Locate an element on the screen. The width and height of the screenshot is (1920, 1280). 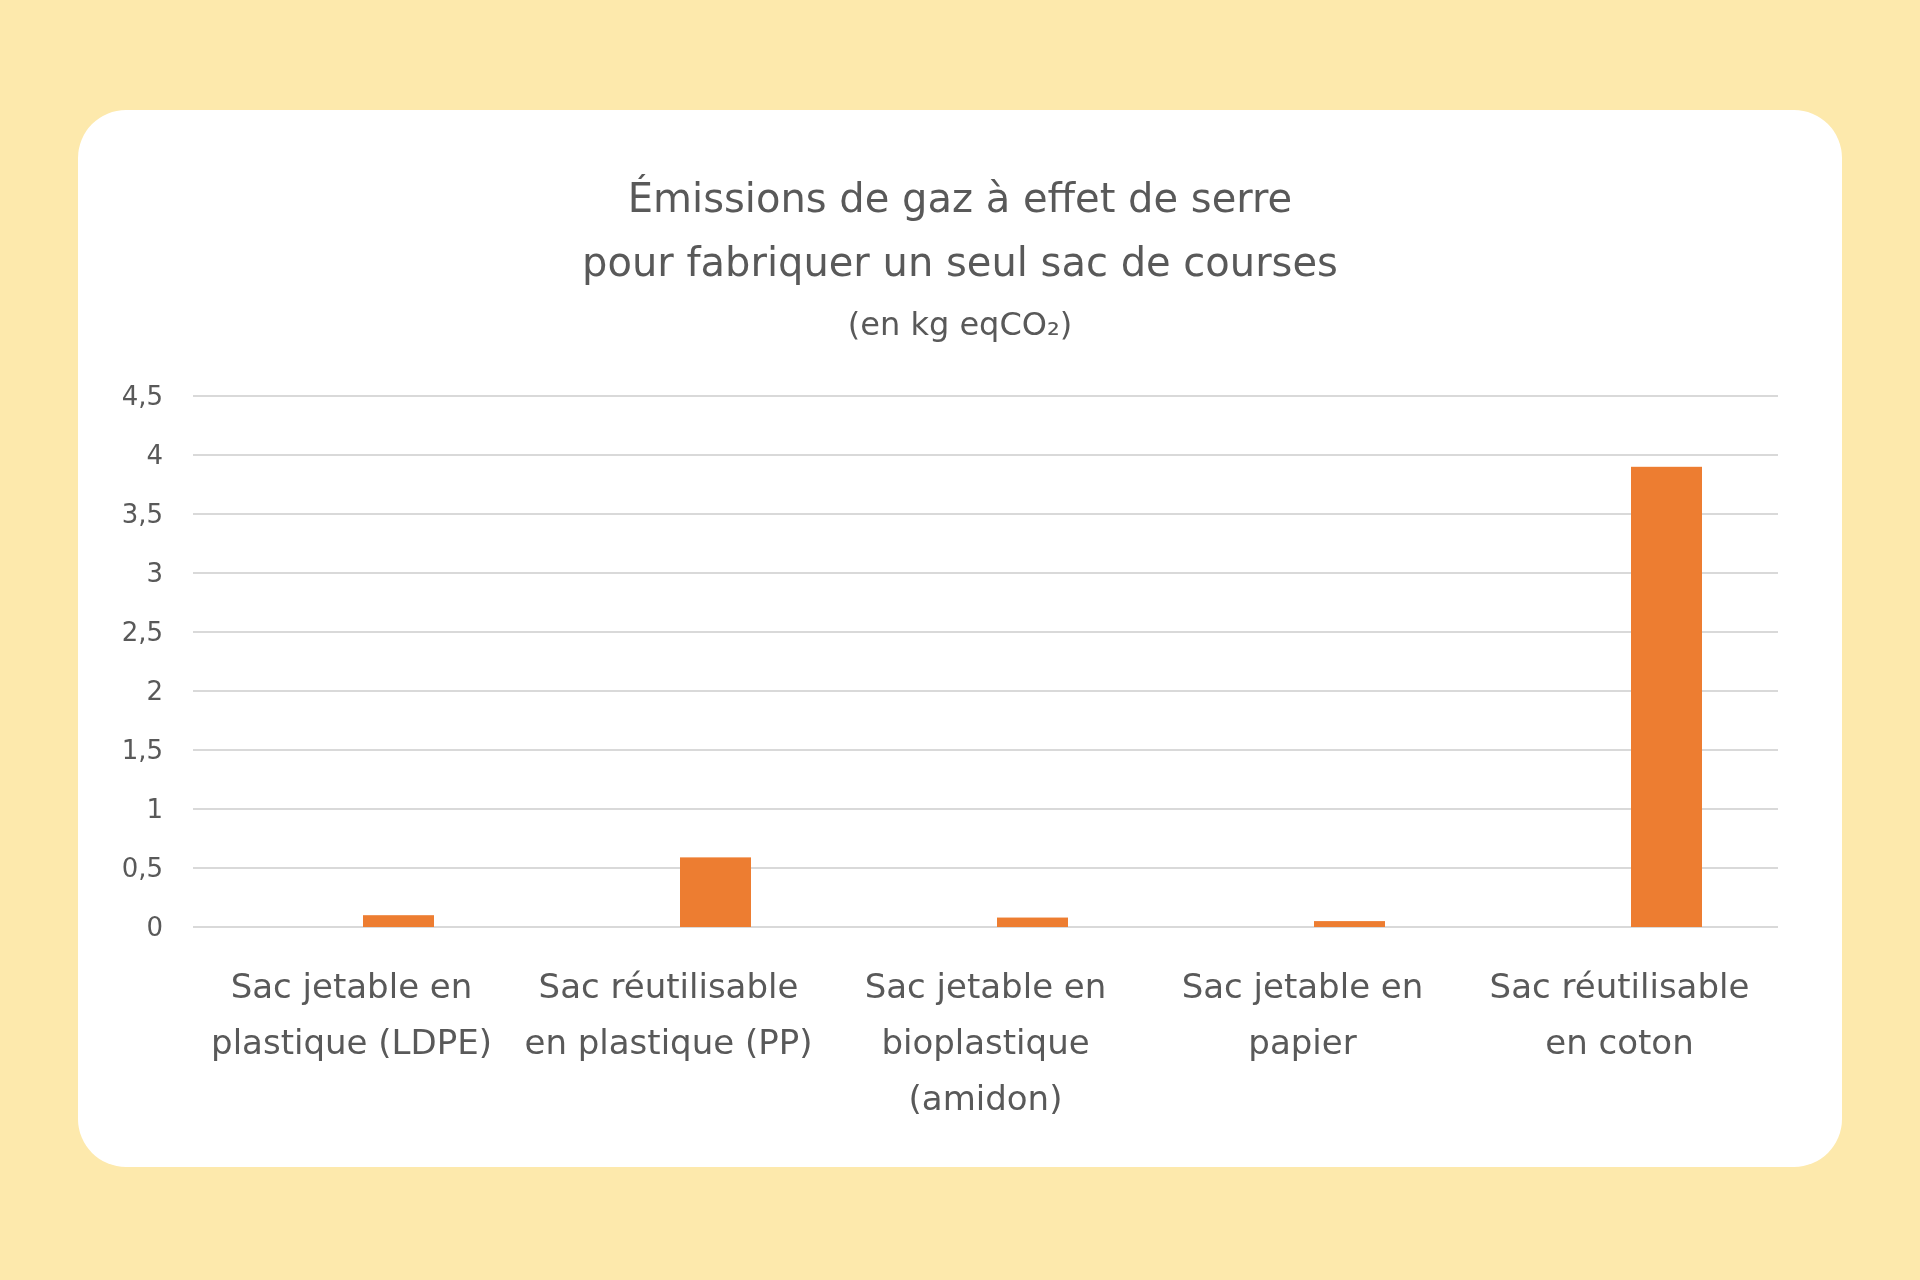
y-tick-label: 2 is located at coordinates (154, 691).